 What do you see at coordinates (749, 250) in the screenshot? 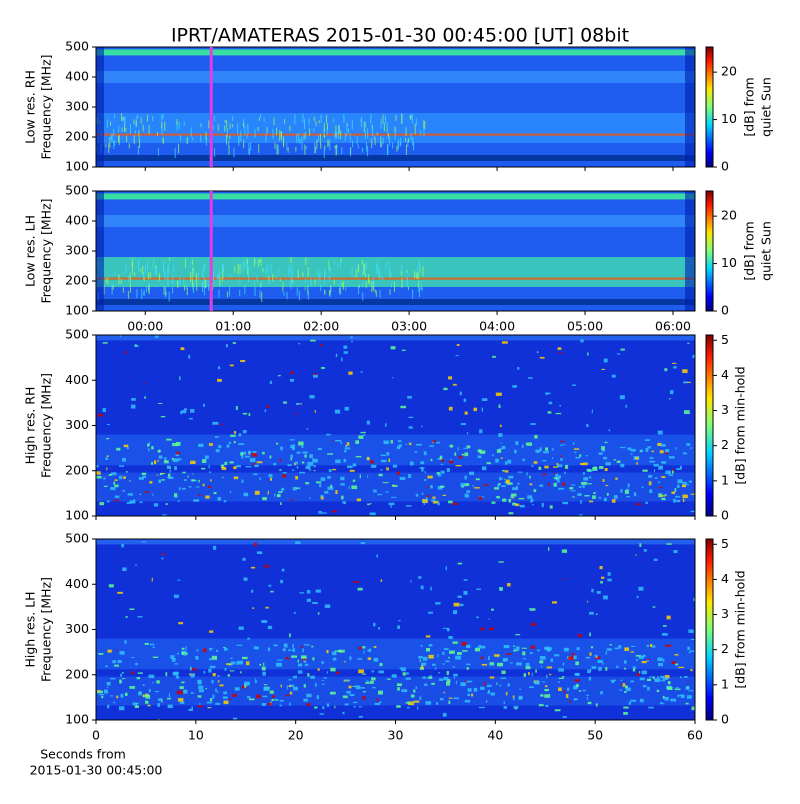
I see `colorbar-label: [dB] from` at bounding box center [749, 250].